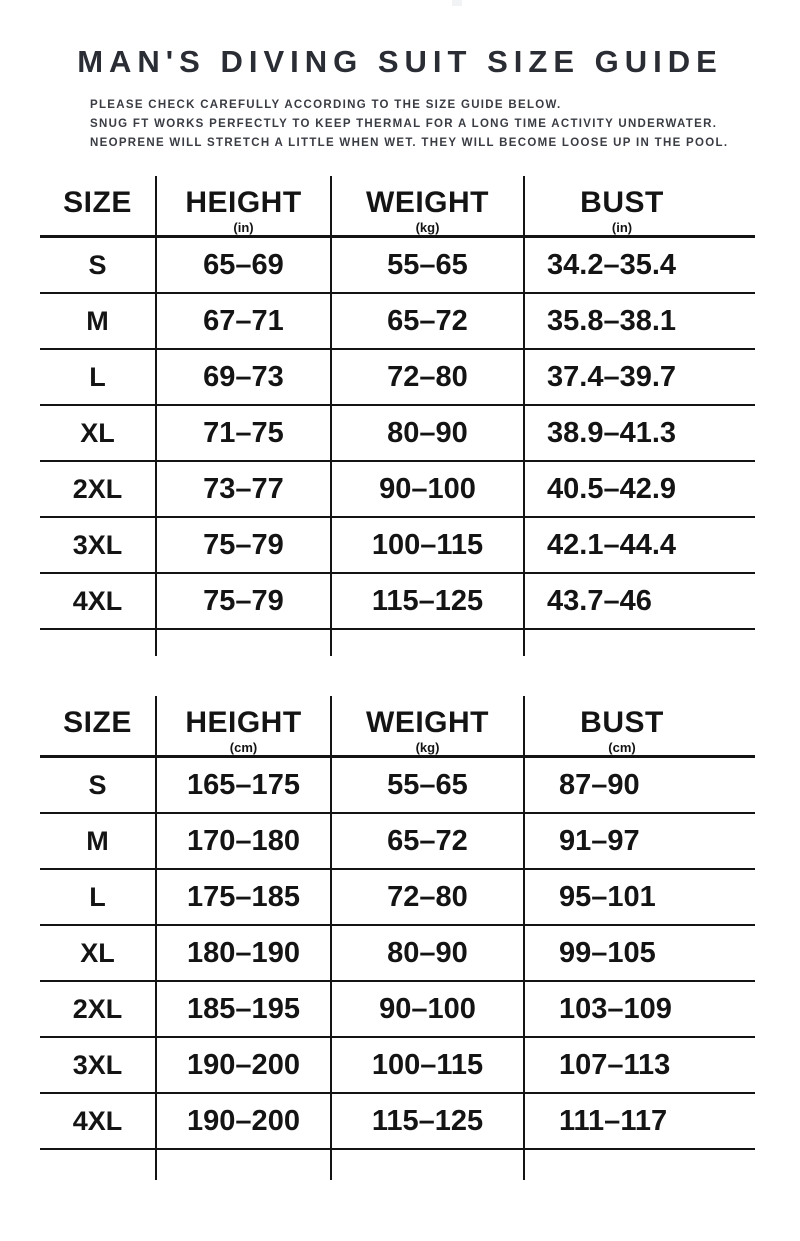  Describe the element at coordinates (427, 202) in the screenshot. I see `column-label: WEIGHT` at that location.